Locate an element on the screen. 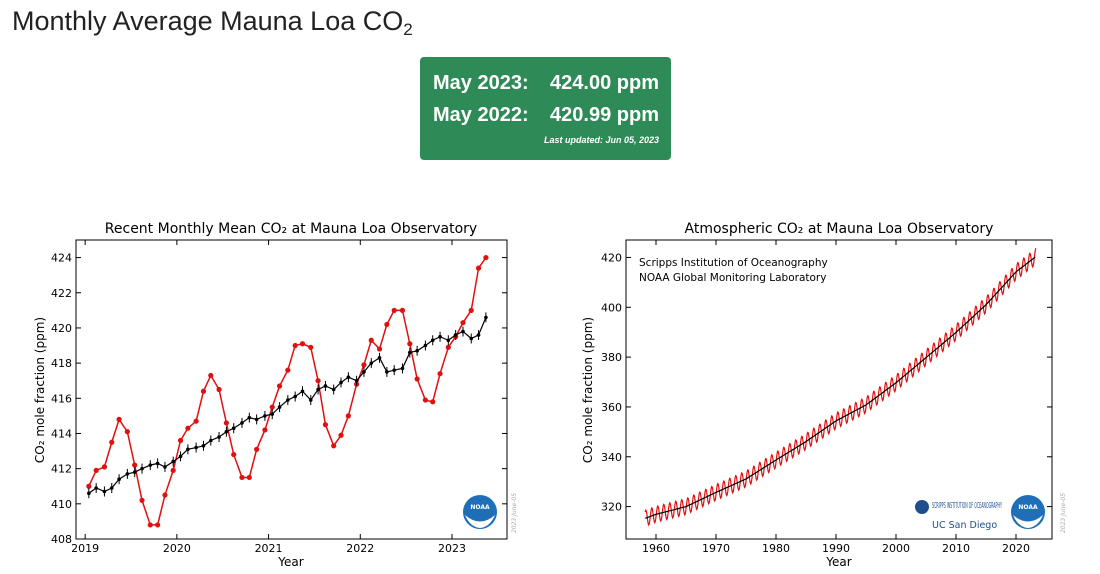 Image resolution: width=1100 pixels, height=574 pixels. current-year-label: May 2023: is located at coordinates (481, 83).